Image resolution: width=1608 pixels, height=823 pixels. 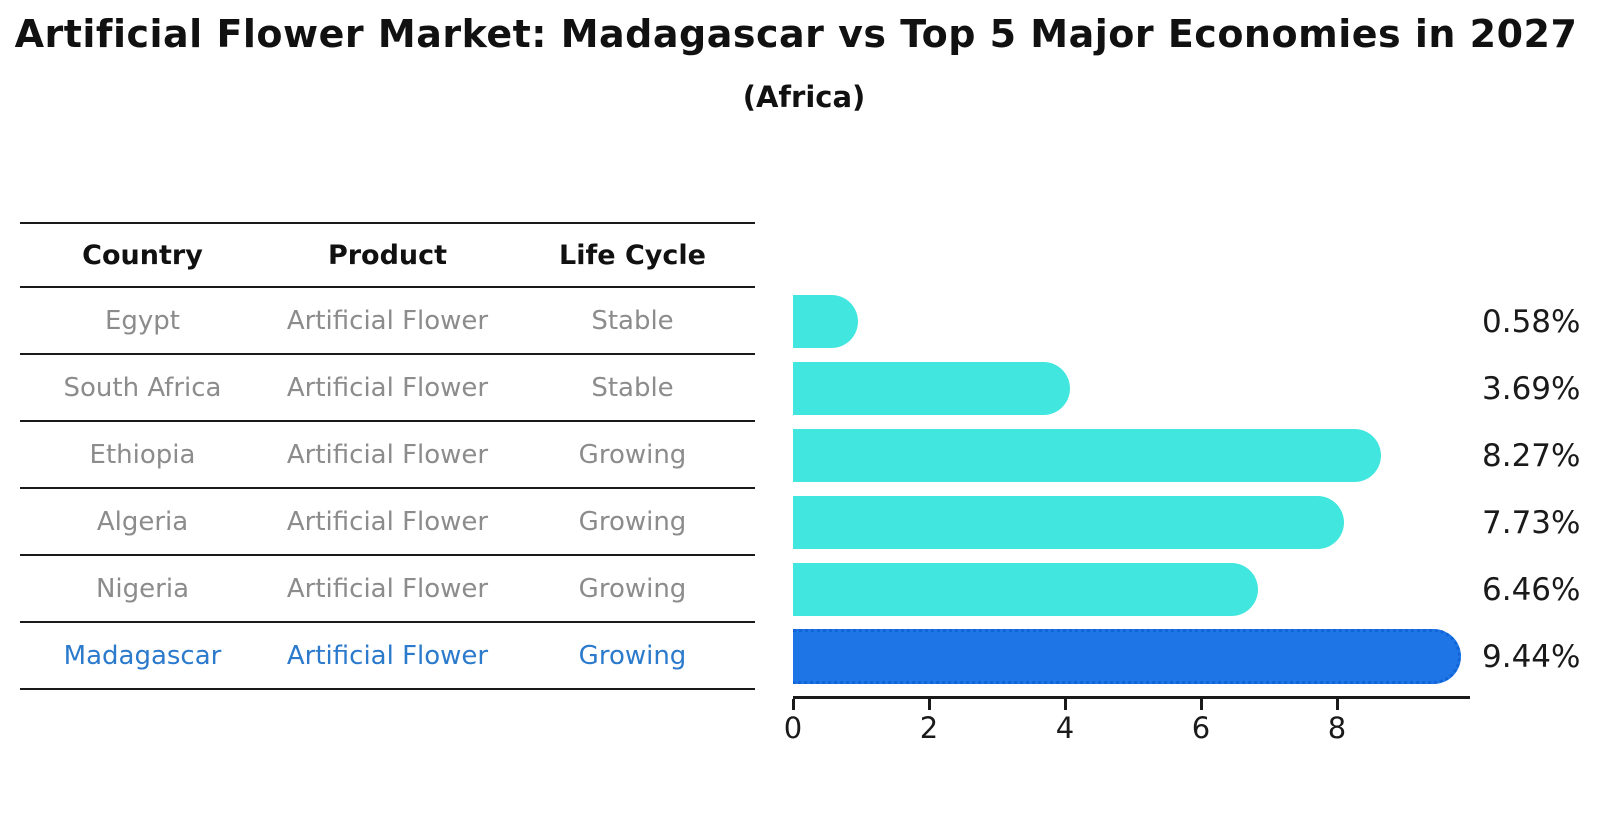 What do you see at coordinates (1131, 697) in the screenshot?
I see `x-axis-line` at bounding box center [1131, 697].